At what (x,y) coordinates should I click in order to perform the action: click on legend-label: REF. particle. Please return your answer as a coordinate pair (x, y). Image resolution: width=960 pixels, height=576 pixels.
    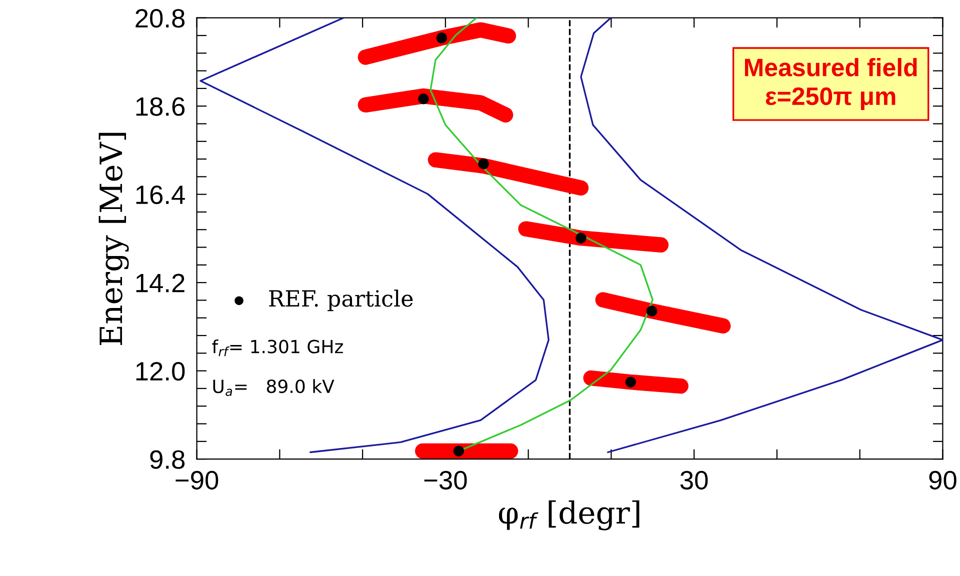
    Looking at the image, I should click on (341, 301).